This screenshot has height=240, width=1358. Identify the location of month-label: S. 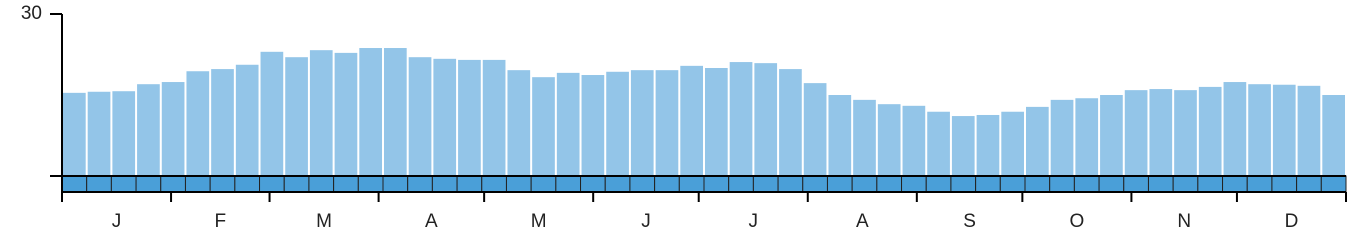
(969, 221).